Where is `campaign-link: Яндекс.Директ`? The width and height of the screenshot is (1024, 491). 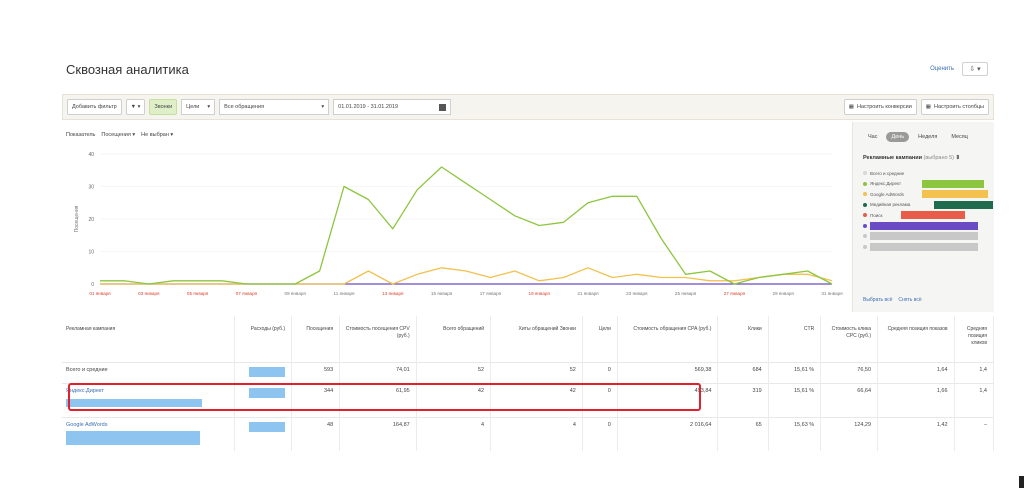
campaign-link: Яндекс.Директ is located at coordinates (85, 390).